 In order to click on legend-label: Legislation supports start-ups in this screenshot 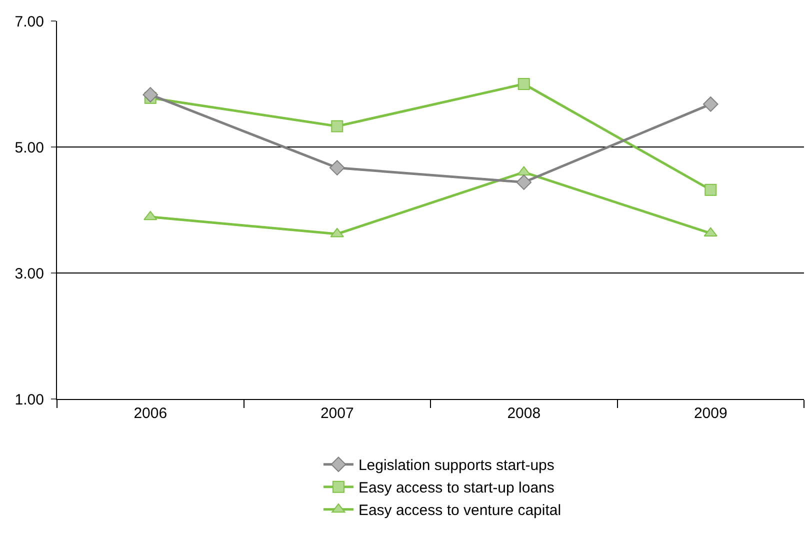, I will do `click(456, 465)`.